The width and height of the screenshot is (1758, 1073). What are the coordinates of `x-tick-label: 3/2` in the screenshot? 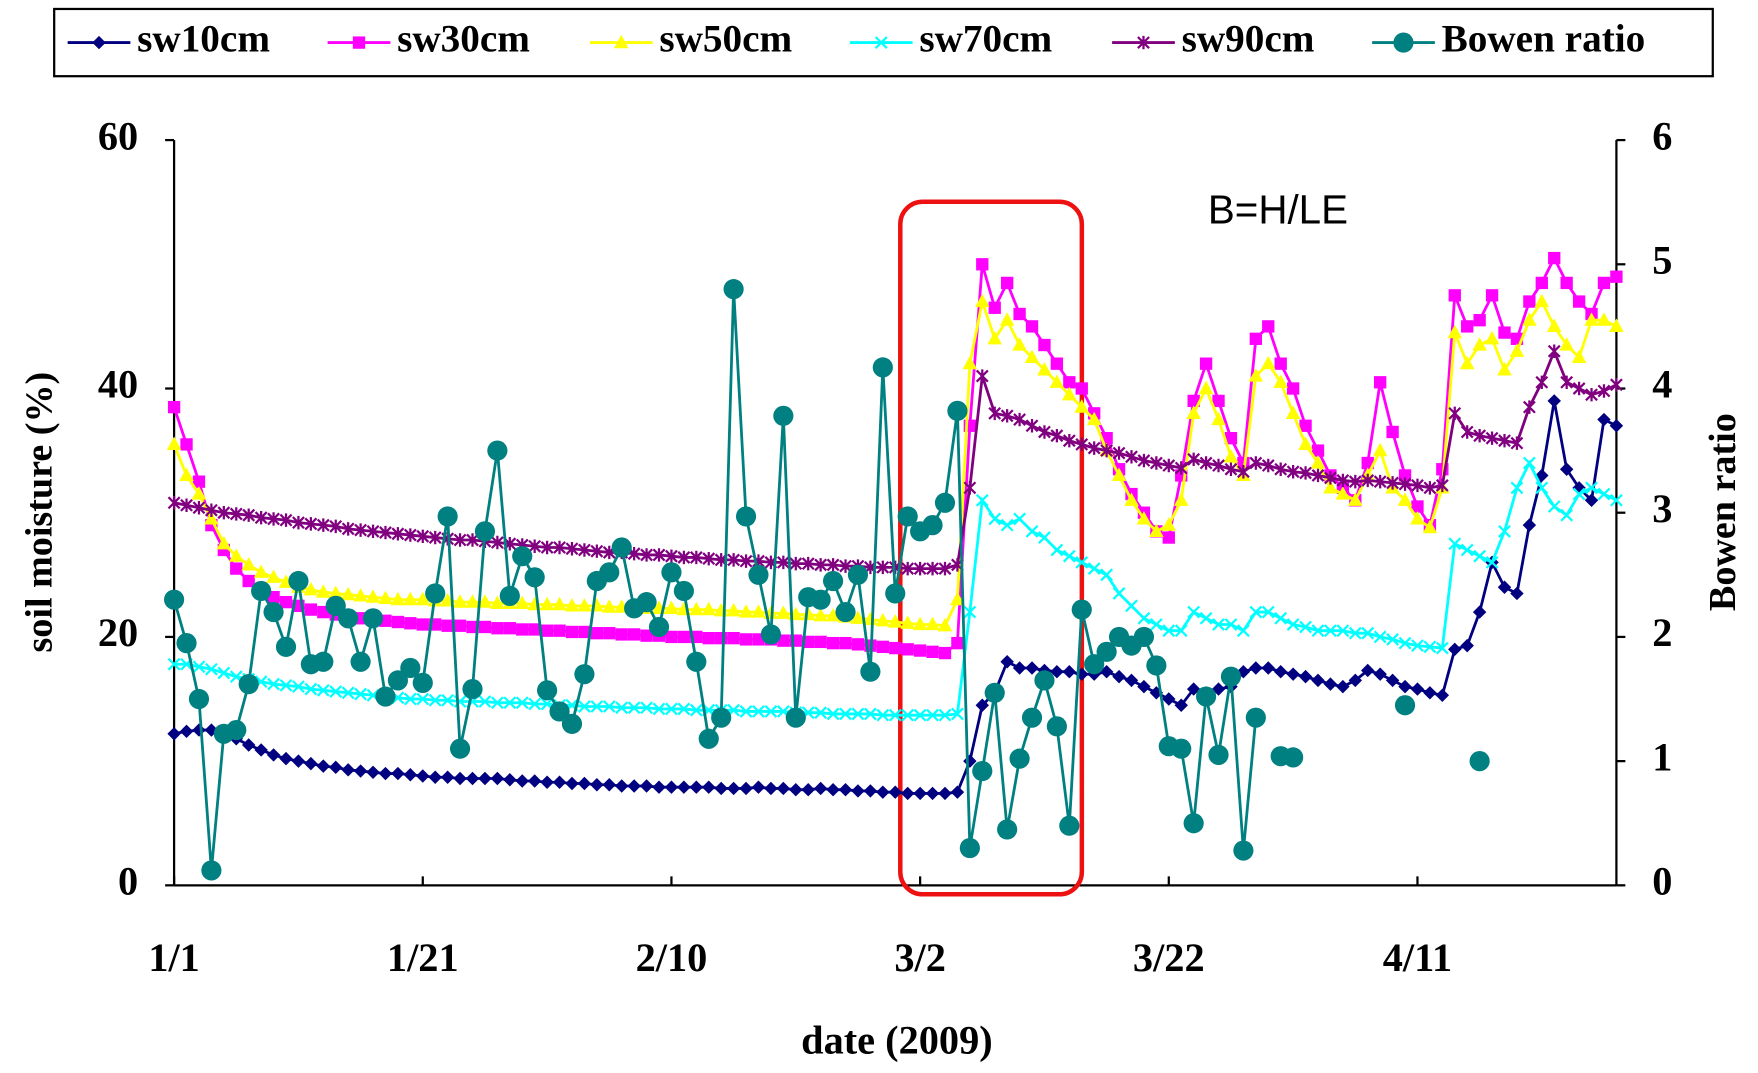 It's located at (920, 957).